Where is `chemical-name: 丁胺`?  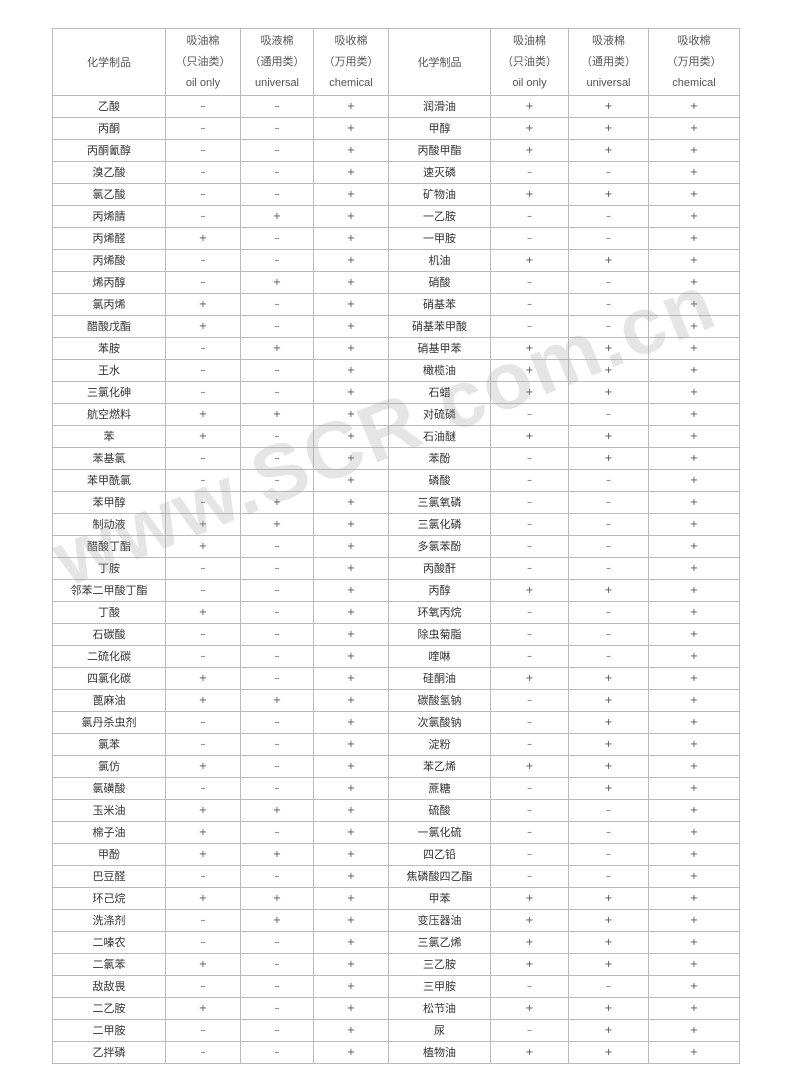
chemical-name: 丁胺 is located at coordinates (109, 568).